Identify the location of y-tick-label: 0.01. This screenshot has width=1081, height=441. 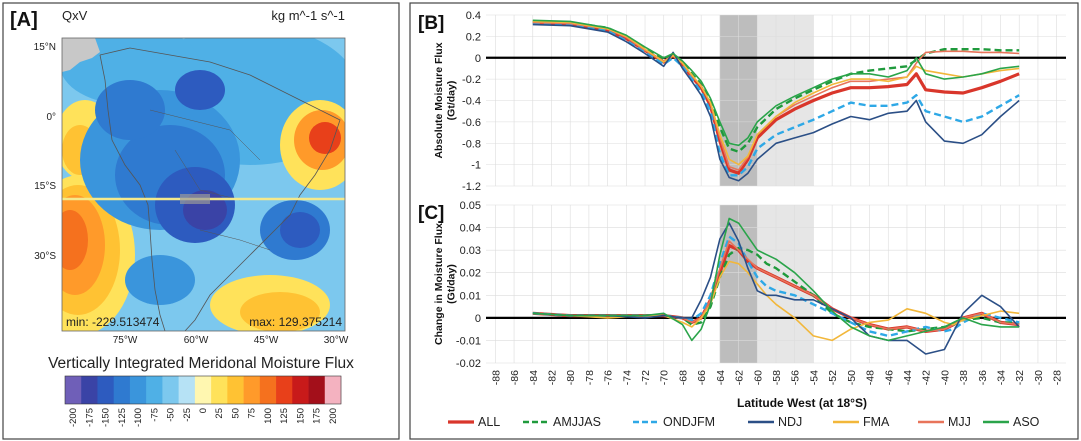
(470, 296).